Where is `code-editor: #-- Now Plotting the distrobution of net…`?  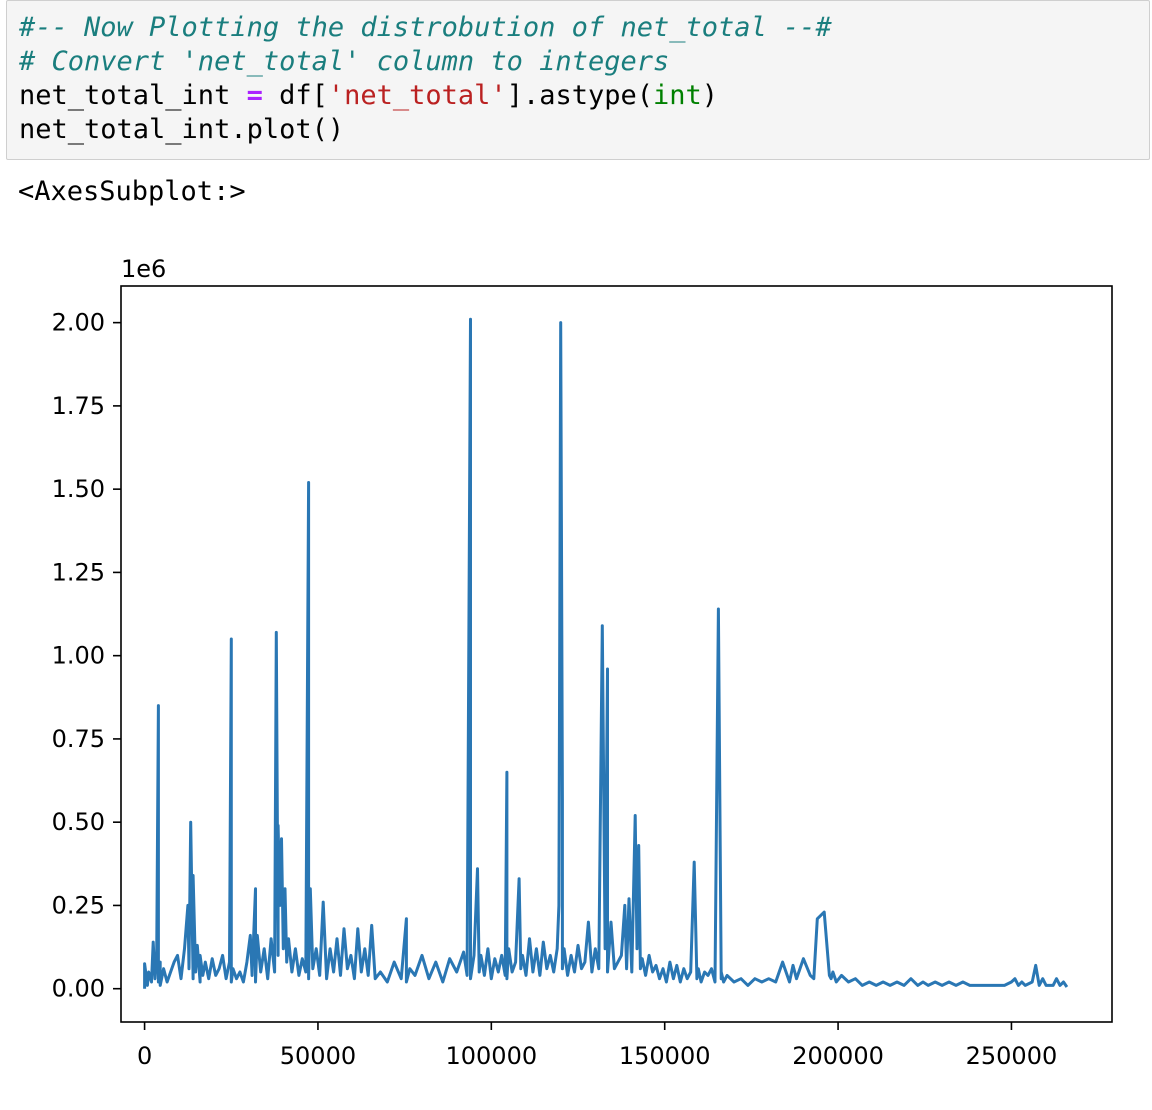 code-editor: #-- Now Plotting the distrobution of net… is located at coordinates (584, 79).